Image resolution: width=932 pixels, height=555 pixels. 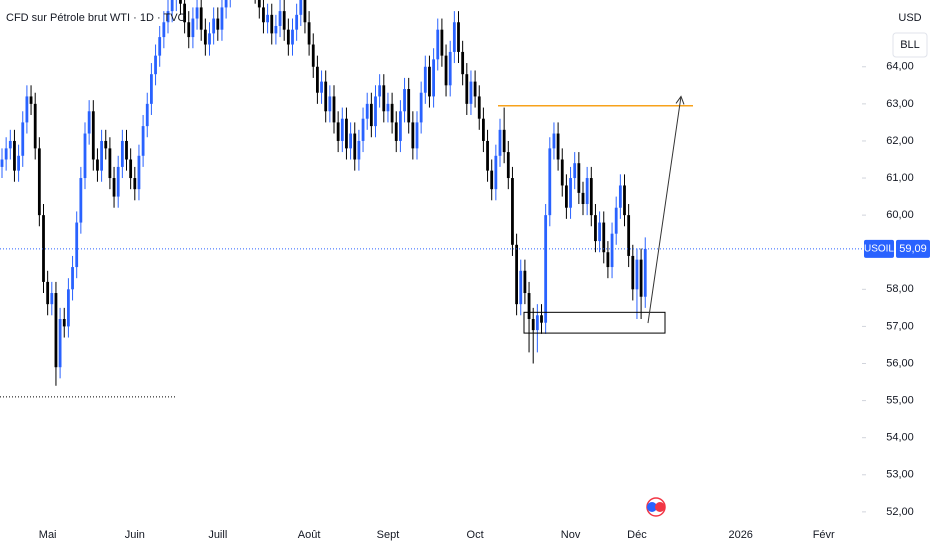 What do you see at coordinates (135, 535) in the screenshot?
I see `x-tick-label: Juin` at bounding box center [135, 535].